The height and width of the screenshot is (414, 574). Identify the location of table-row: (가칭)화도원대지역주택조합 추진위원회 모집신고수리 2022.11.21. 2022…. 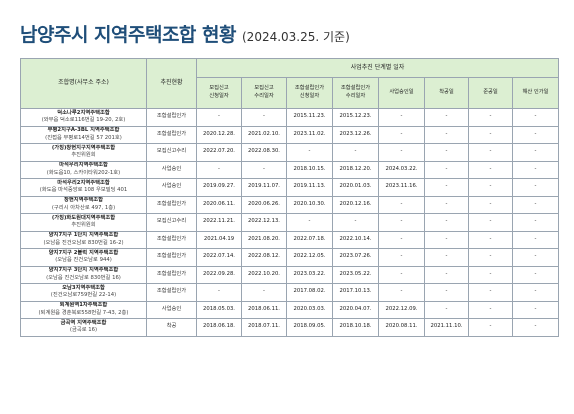
(289, 222).